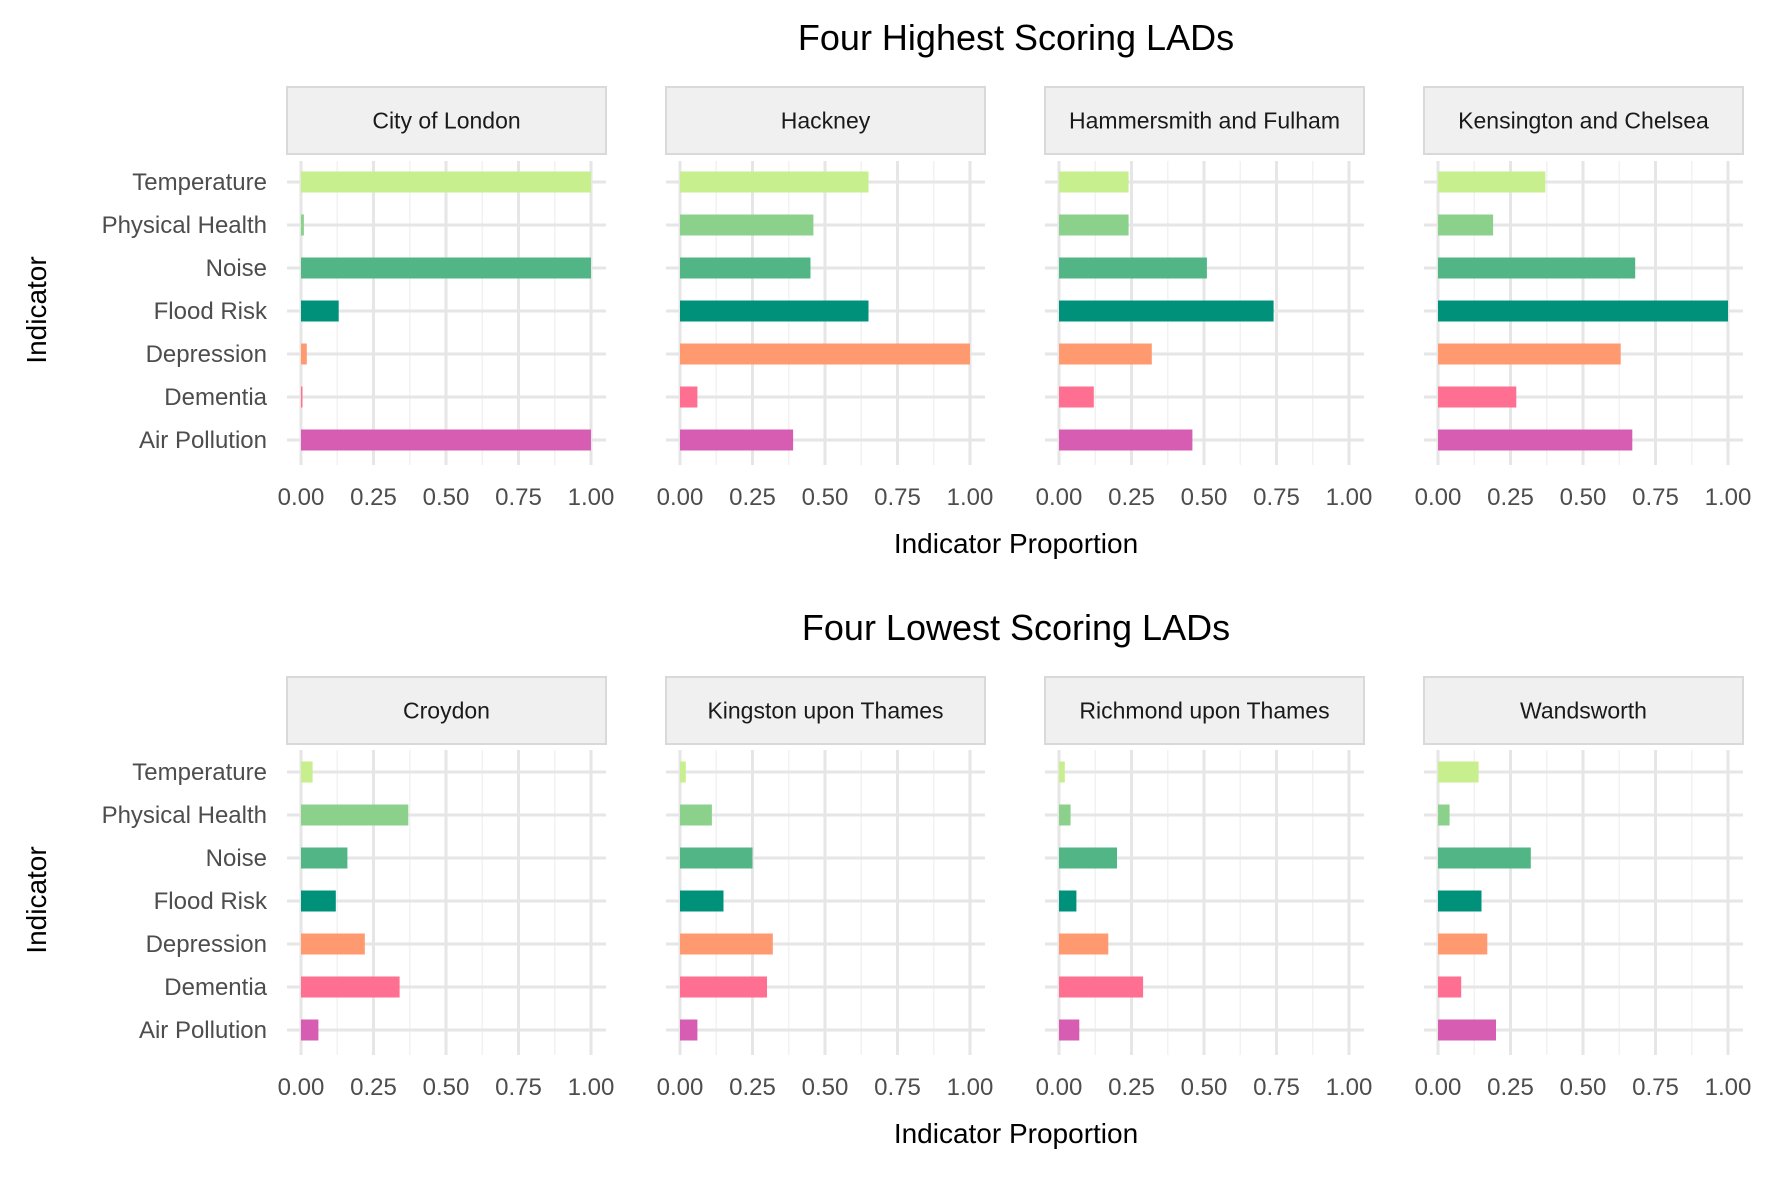 Image resolution: width=1771 pixels, height=1186 pixels. Describe the element at coordinates (825, 888) in the screenshot. I see `facet-panel: Kingston upon Thames 0.00 0.25 0.50 0.75 1.00` at that location.